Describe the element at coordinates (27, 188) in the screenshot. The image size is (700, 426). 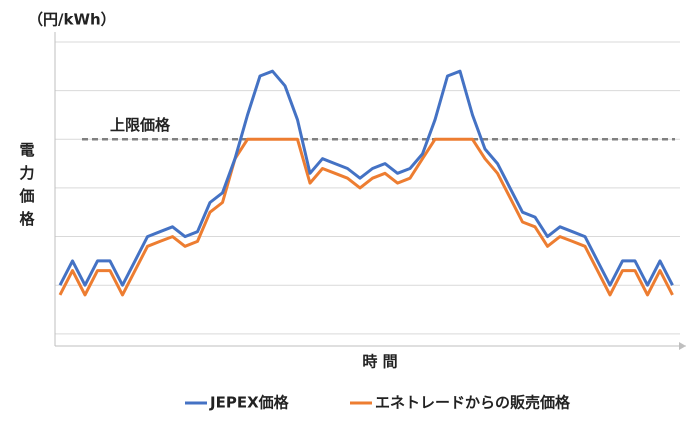
I see `y-axis-label: 電力価格` at that location.